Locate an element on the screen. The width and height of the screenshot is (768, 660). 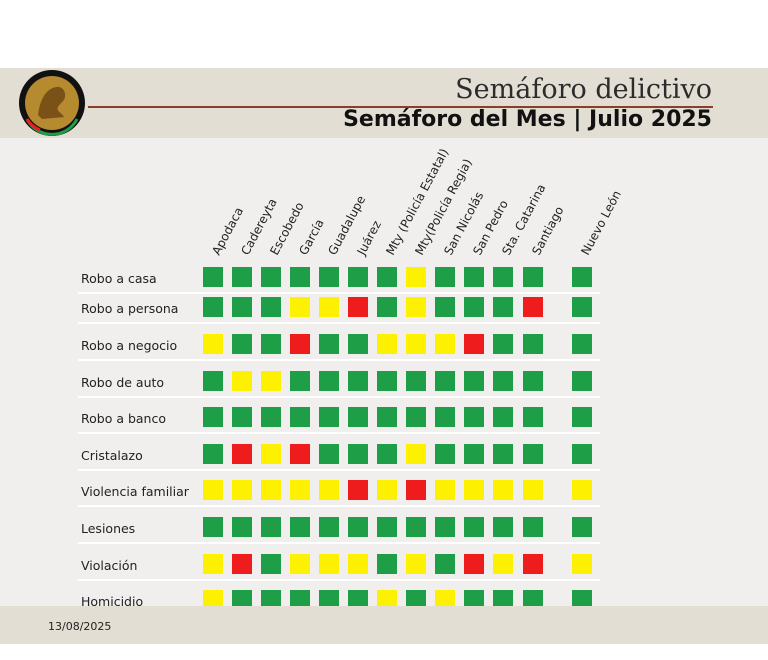
lion-head-icon is located at coordinates (52, 102).